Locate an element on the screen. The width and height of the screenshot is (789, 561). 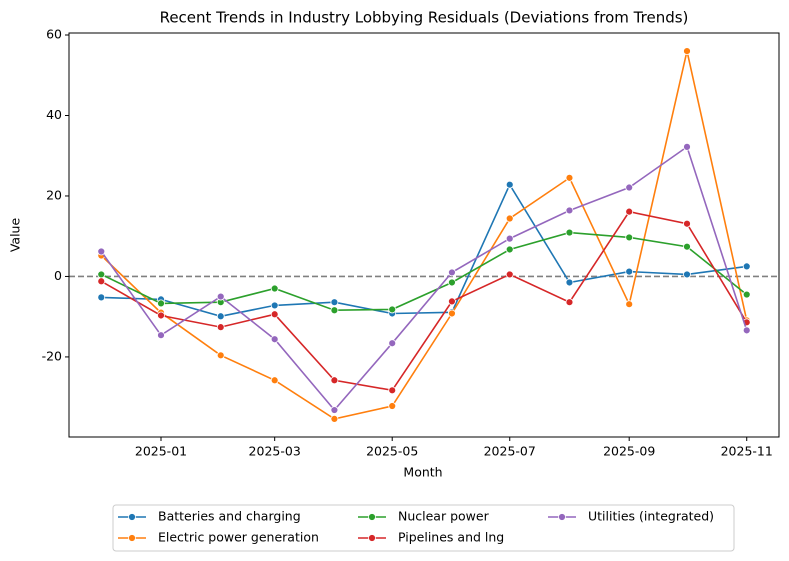
legend-label: Nuclear power is located at coordinates (444, 516).